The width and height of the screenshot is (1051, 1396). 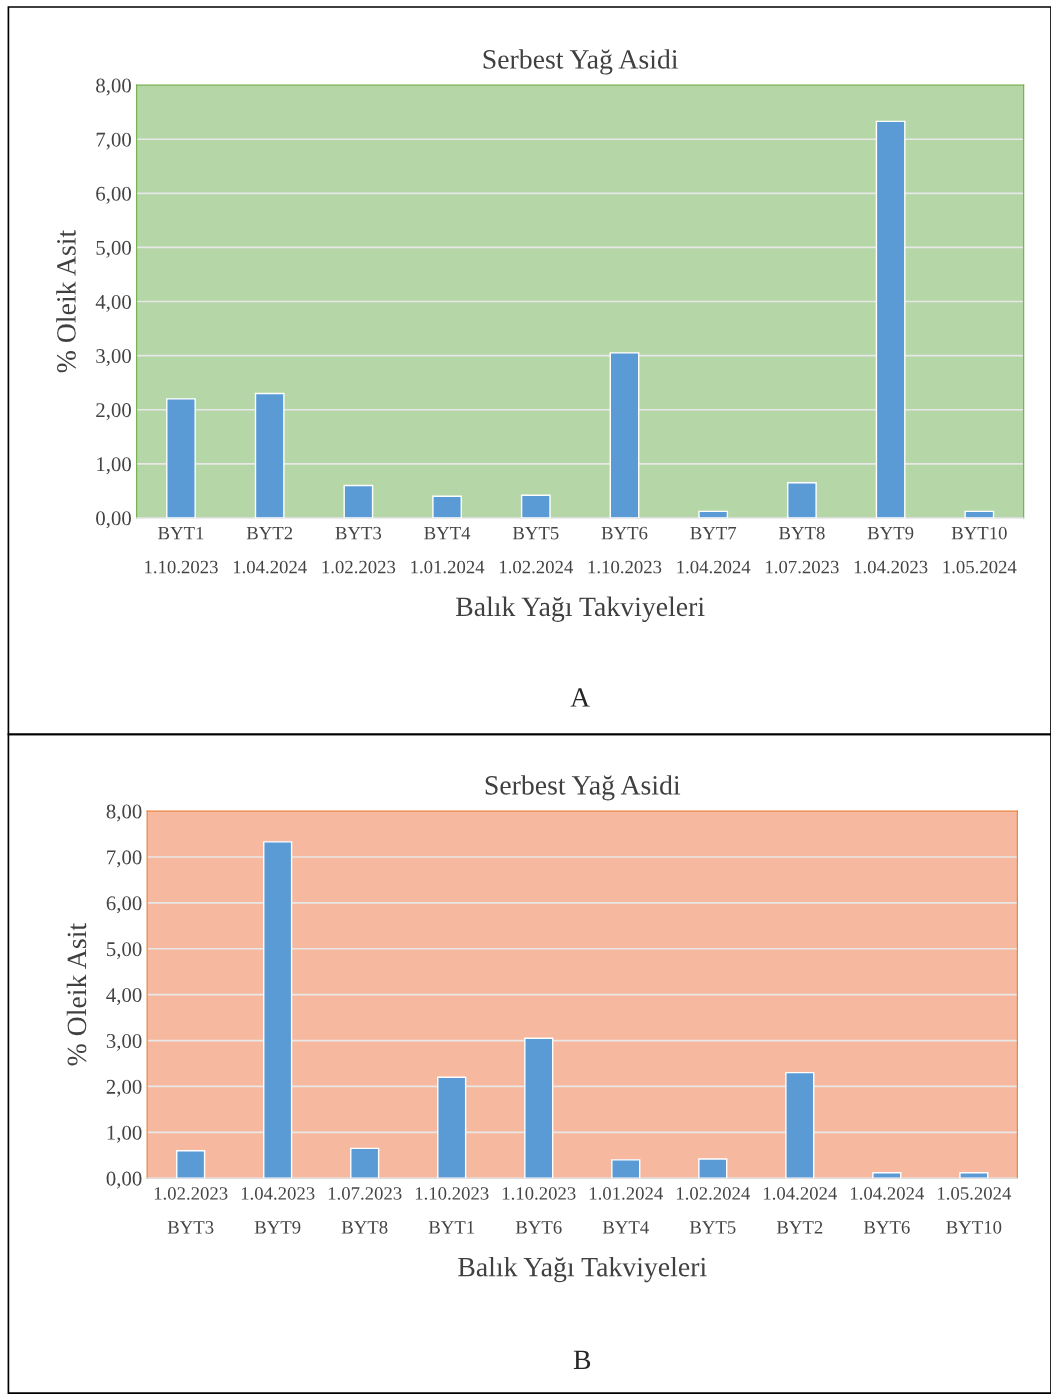 What do you see at coordinates (626, 1210) in the screenshot?
I see `x-tick-label: 1.01.2024 BYT4` at bounding box center [626, 1210].